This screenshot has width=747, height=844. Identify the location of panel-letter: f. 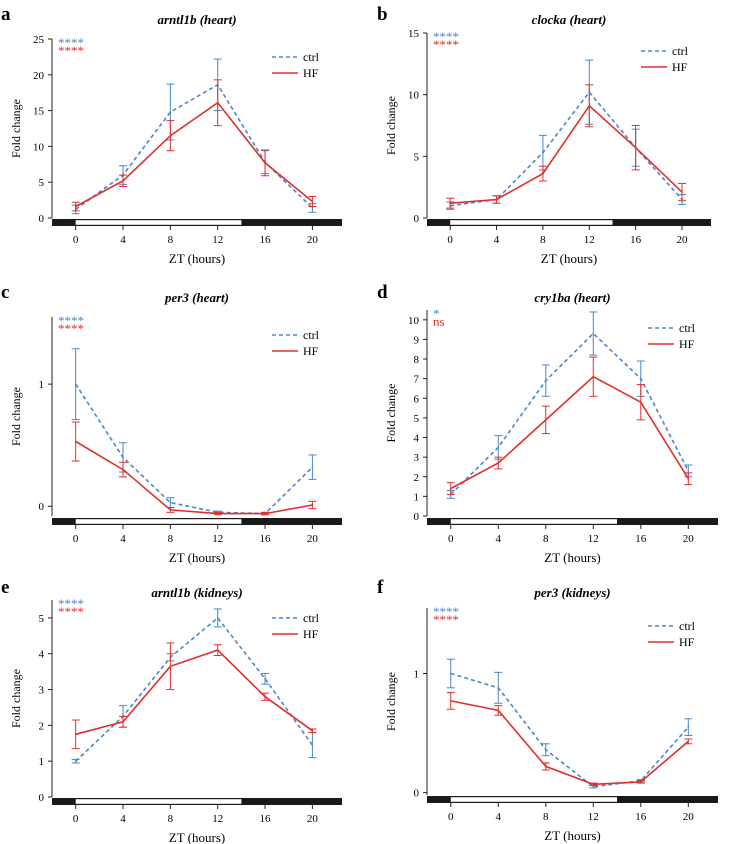
(380, 587).